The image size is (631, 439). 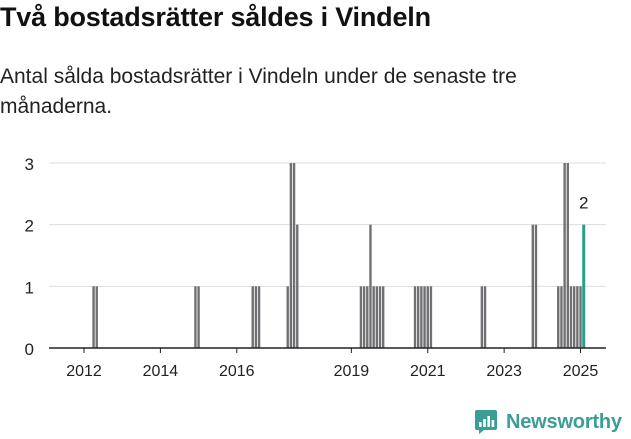 I want to click on x-tick-label: 2014, so click(x=161, y=371).